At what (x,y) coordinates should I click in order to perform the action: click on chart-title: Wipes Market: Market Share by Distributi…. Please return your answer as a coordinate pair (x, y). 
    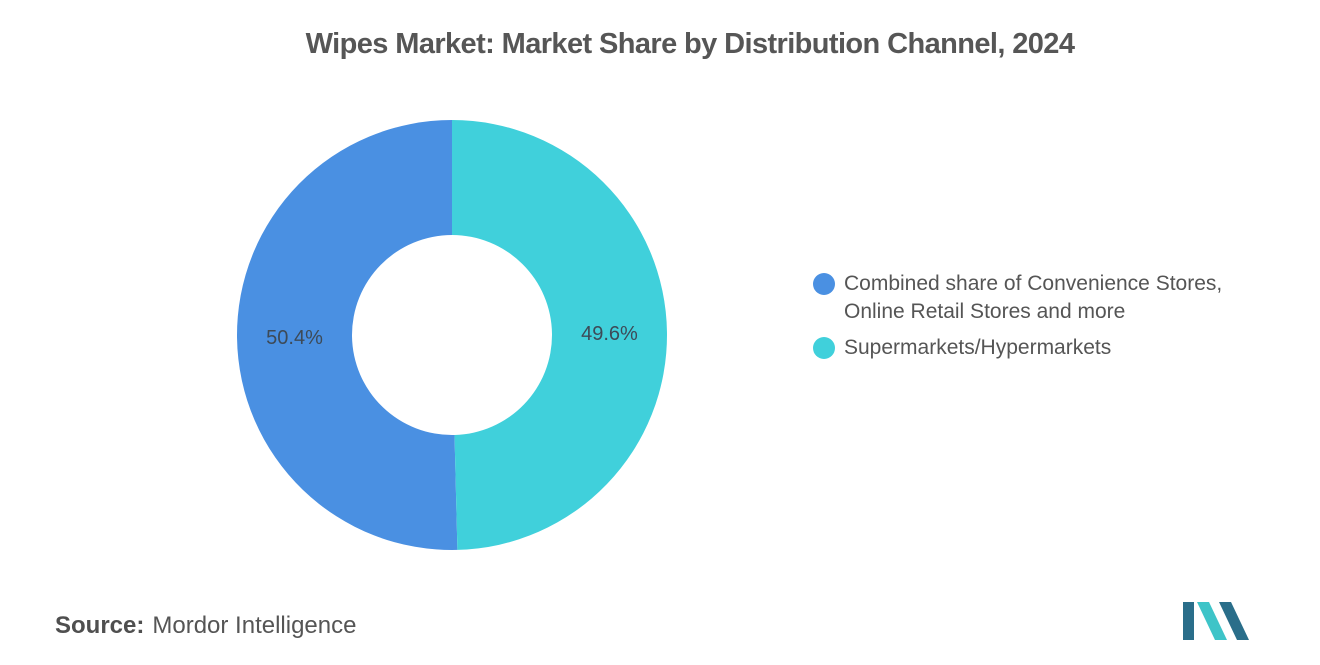
    Looking at the image, I should click on (690, 44).